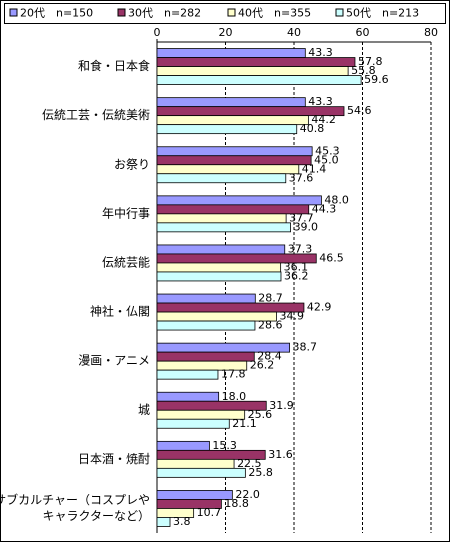 The image size is (450, 542). What do you see at coordinates (280, 454) in the screenshot?
I see `value-label: 31.6` at bounding box center [280, 454].